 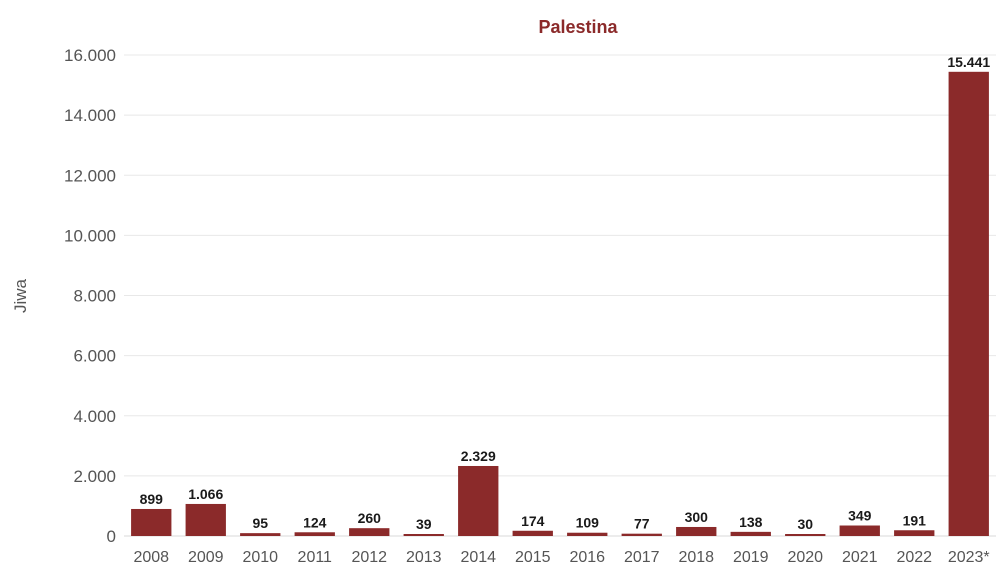 I want to click on bar-2010, so click(x=260, y=534).